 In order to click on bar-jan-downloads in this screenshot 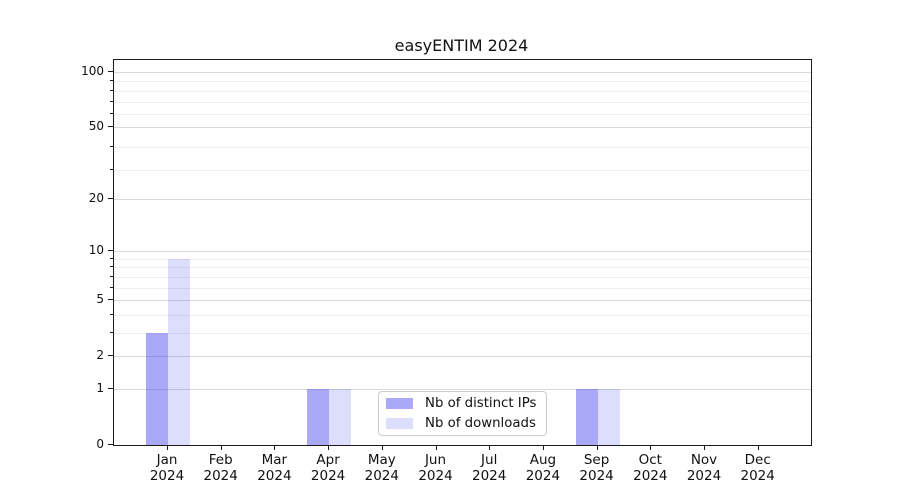, I will do `click(179, 351)`.